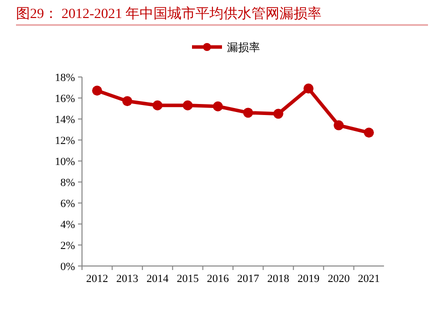 This screenshot has height=336, width=444. What do you see at coordinates (64, 98) in the screenshot?
I see `y-tick-label: 16%` at bounding box center [64, 98].